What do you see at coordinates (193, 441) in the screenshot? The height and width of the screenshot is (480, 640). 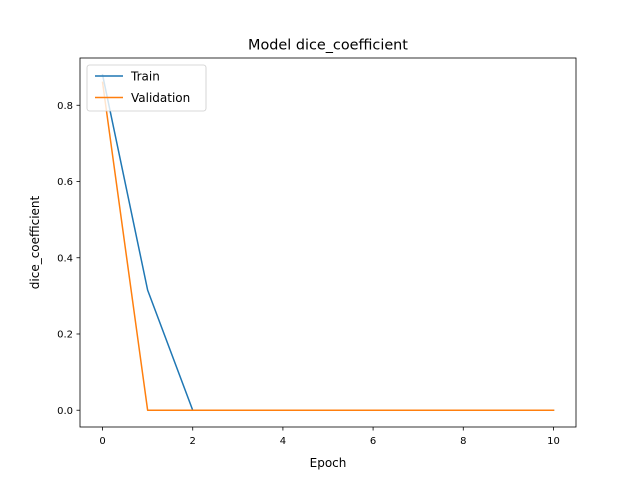 I see `x-tick-label: 2` at bounding box center [193, 441].